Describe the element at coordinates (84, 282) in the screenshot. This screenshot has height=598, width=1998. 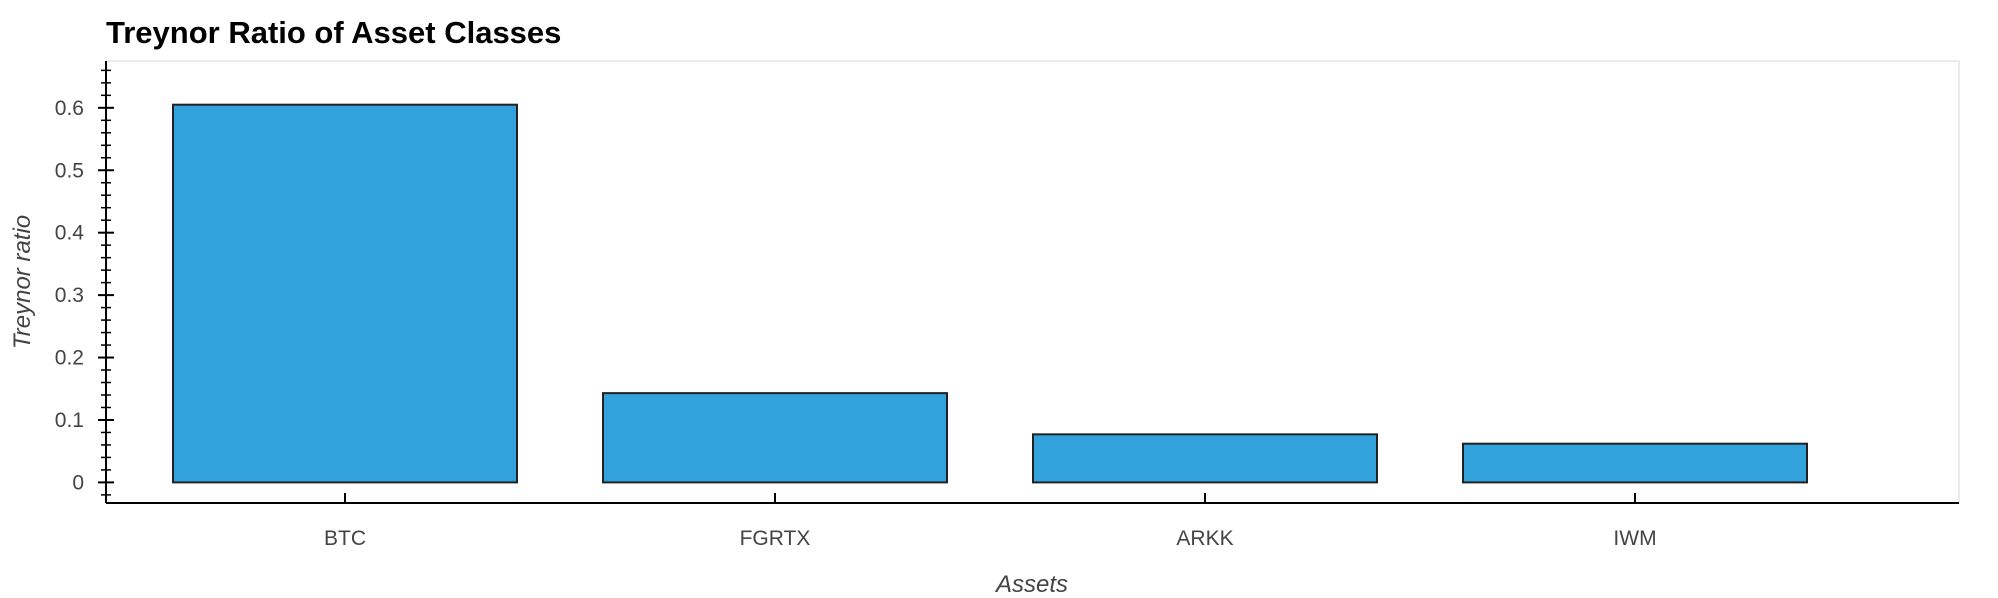
I see `y-ticks: 0 0.1 0.2 0.3 0.4 0.5 0.6` at that location.